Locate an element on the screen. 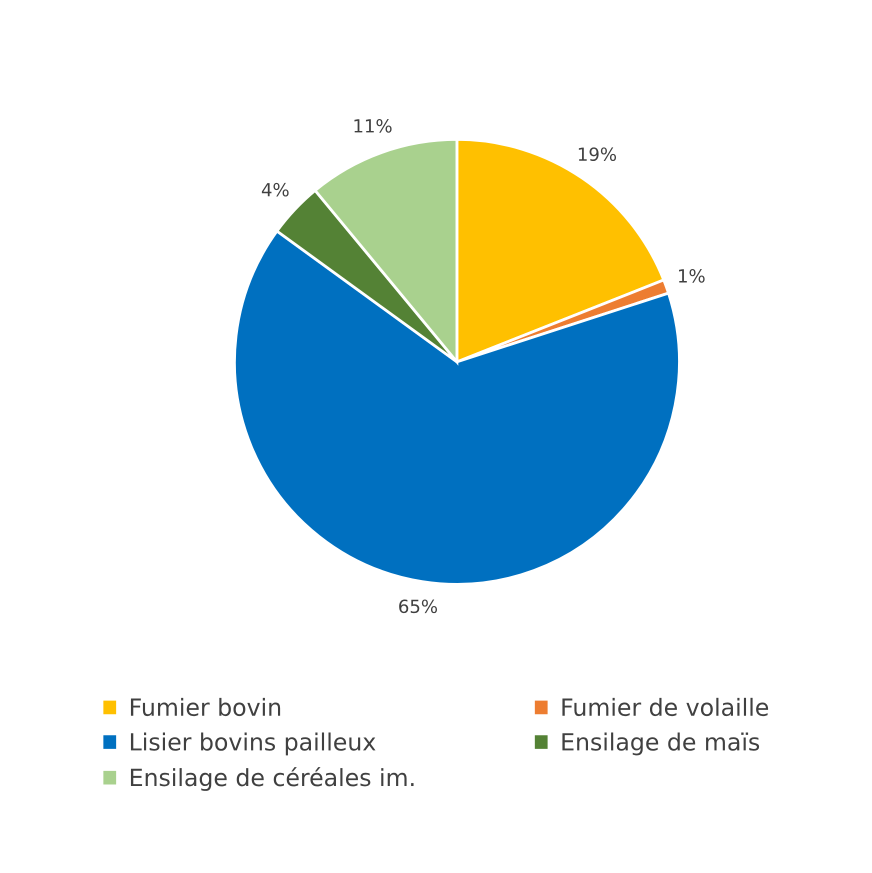 This screenshot has height=873, width=872. data-label: 19% is located at coordinates (597, 154).